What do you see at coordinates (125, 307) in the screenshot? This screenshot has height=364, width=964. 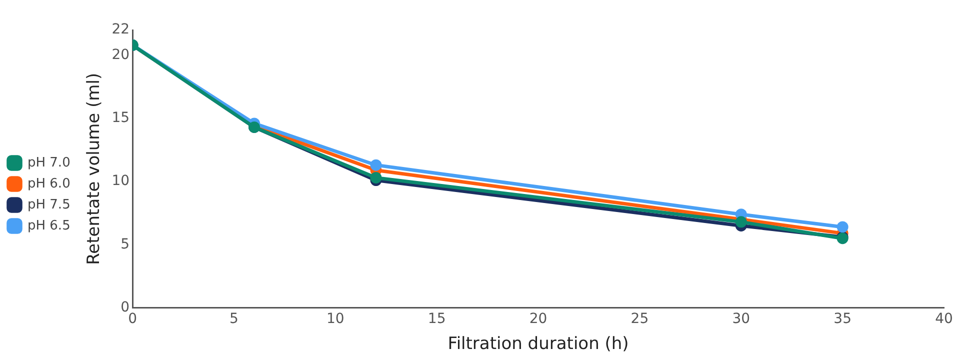 I see `y-tick-label: 0` at bounding box center [125, 307].